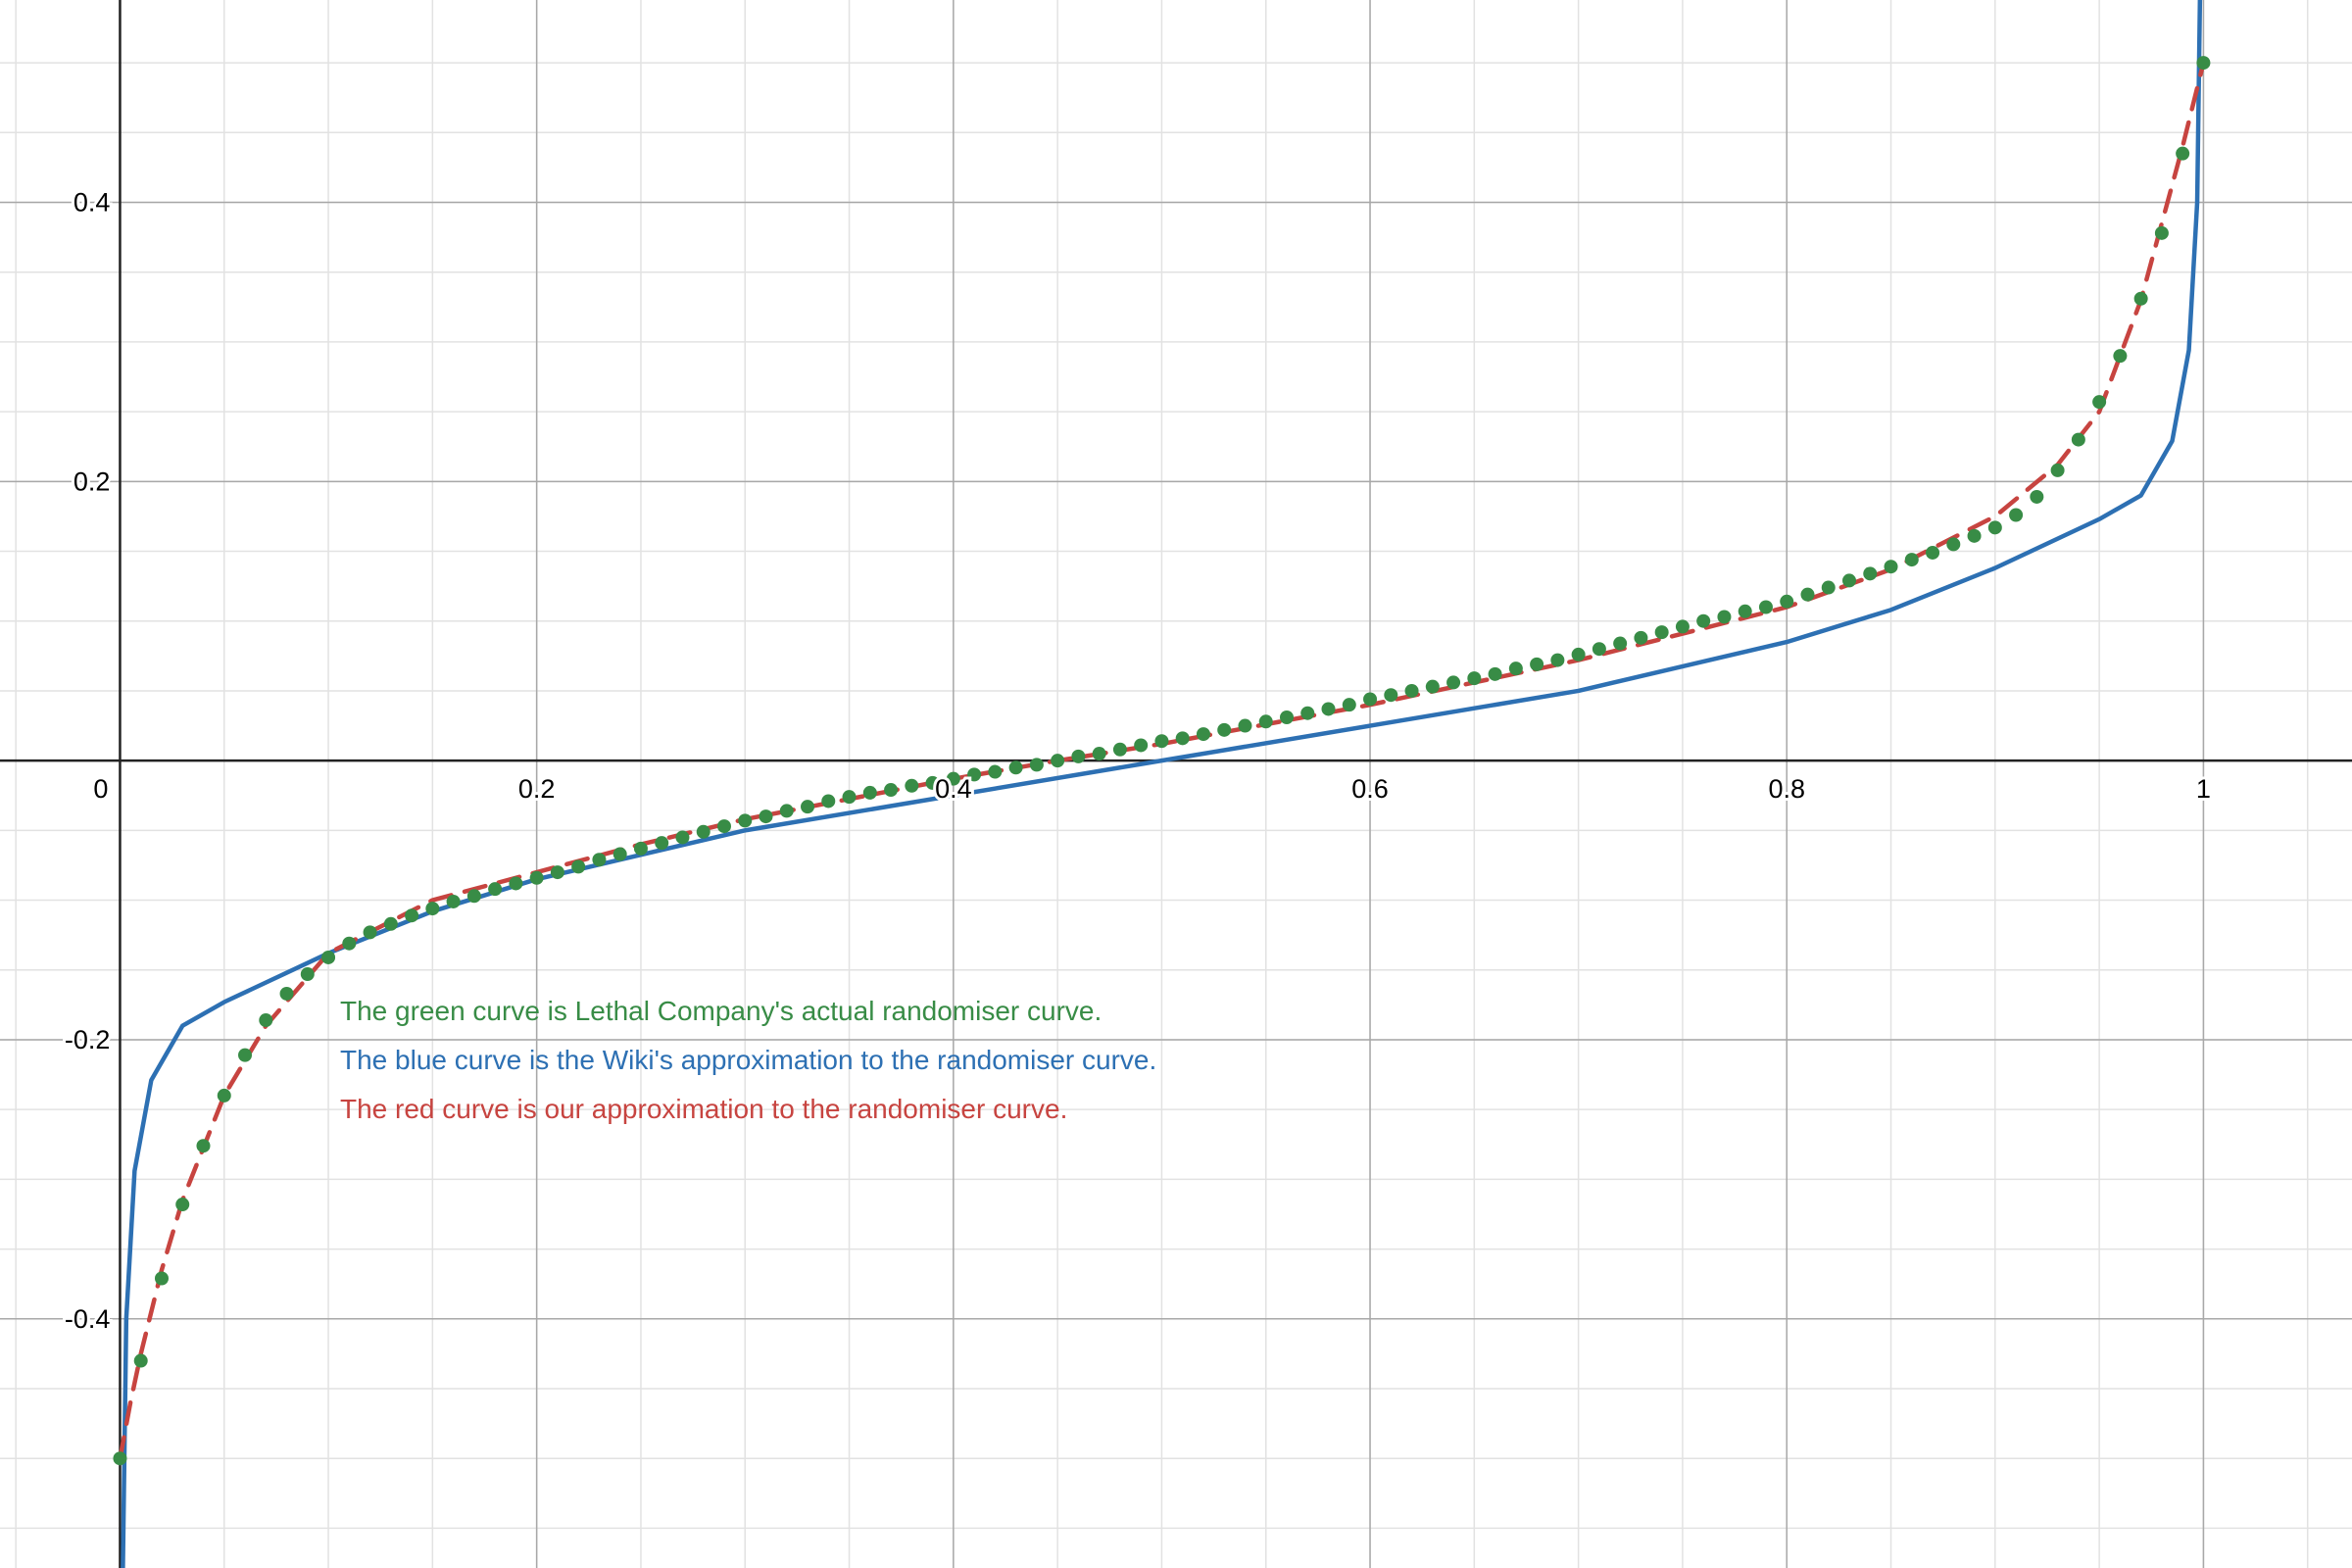  What do you see at coordinates (2203, 789) in the screenshot?
I see `x-tick-label: 1` at bounding box center [2203, 789].